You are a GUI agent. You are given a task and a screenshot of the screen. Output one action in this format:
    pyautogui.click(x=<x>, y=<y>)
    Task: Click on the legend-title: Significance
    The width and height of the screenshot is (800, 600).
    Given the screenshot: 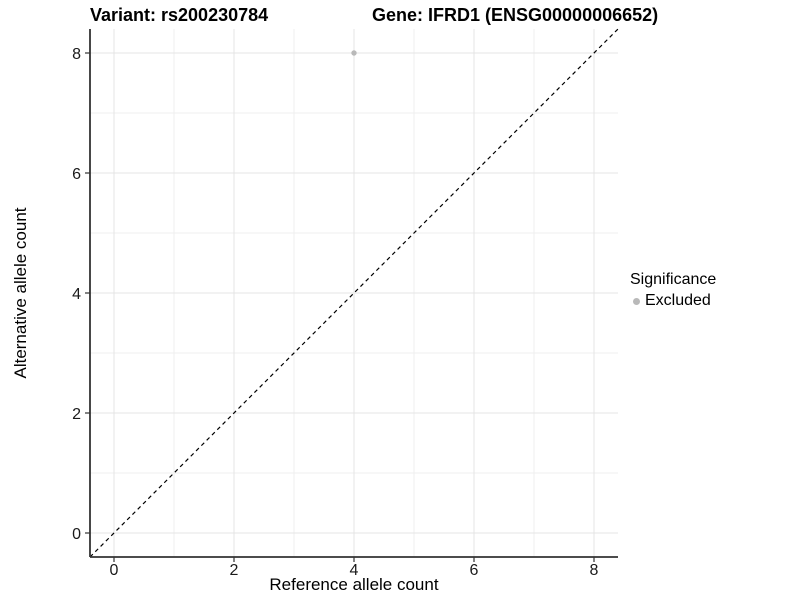 What is the action you would take?
    pyautogui.click(x=673, y=279)
    